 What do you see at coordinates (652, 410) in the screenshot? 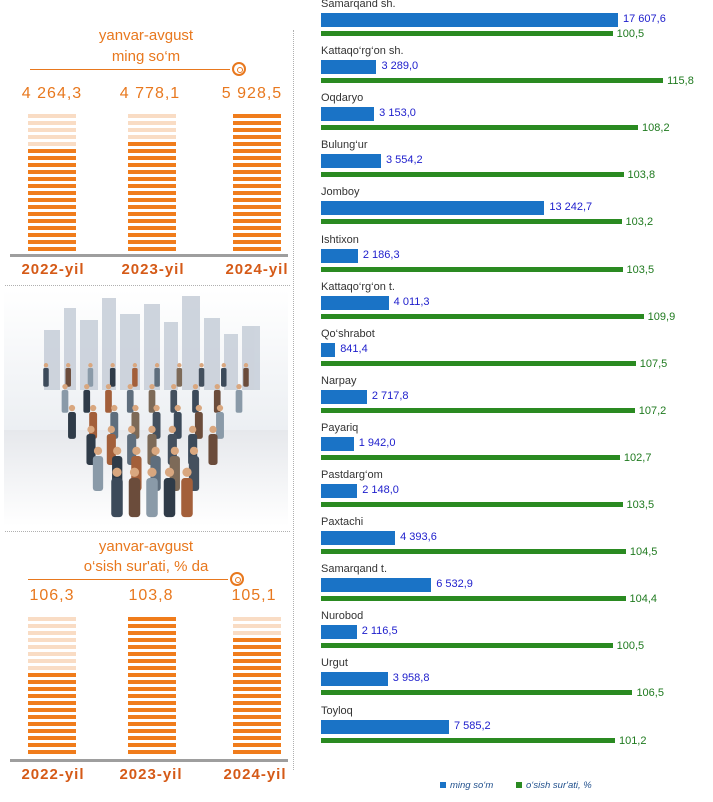
I see `value-label-osish-surati: 107,2` at bounding box center [652, 410].